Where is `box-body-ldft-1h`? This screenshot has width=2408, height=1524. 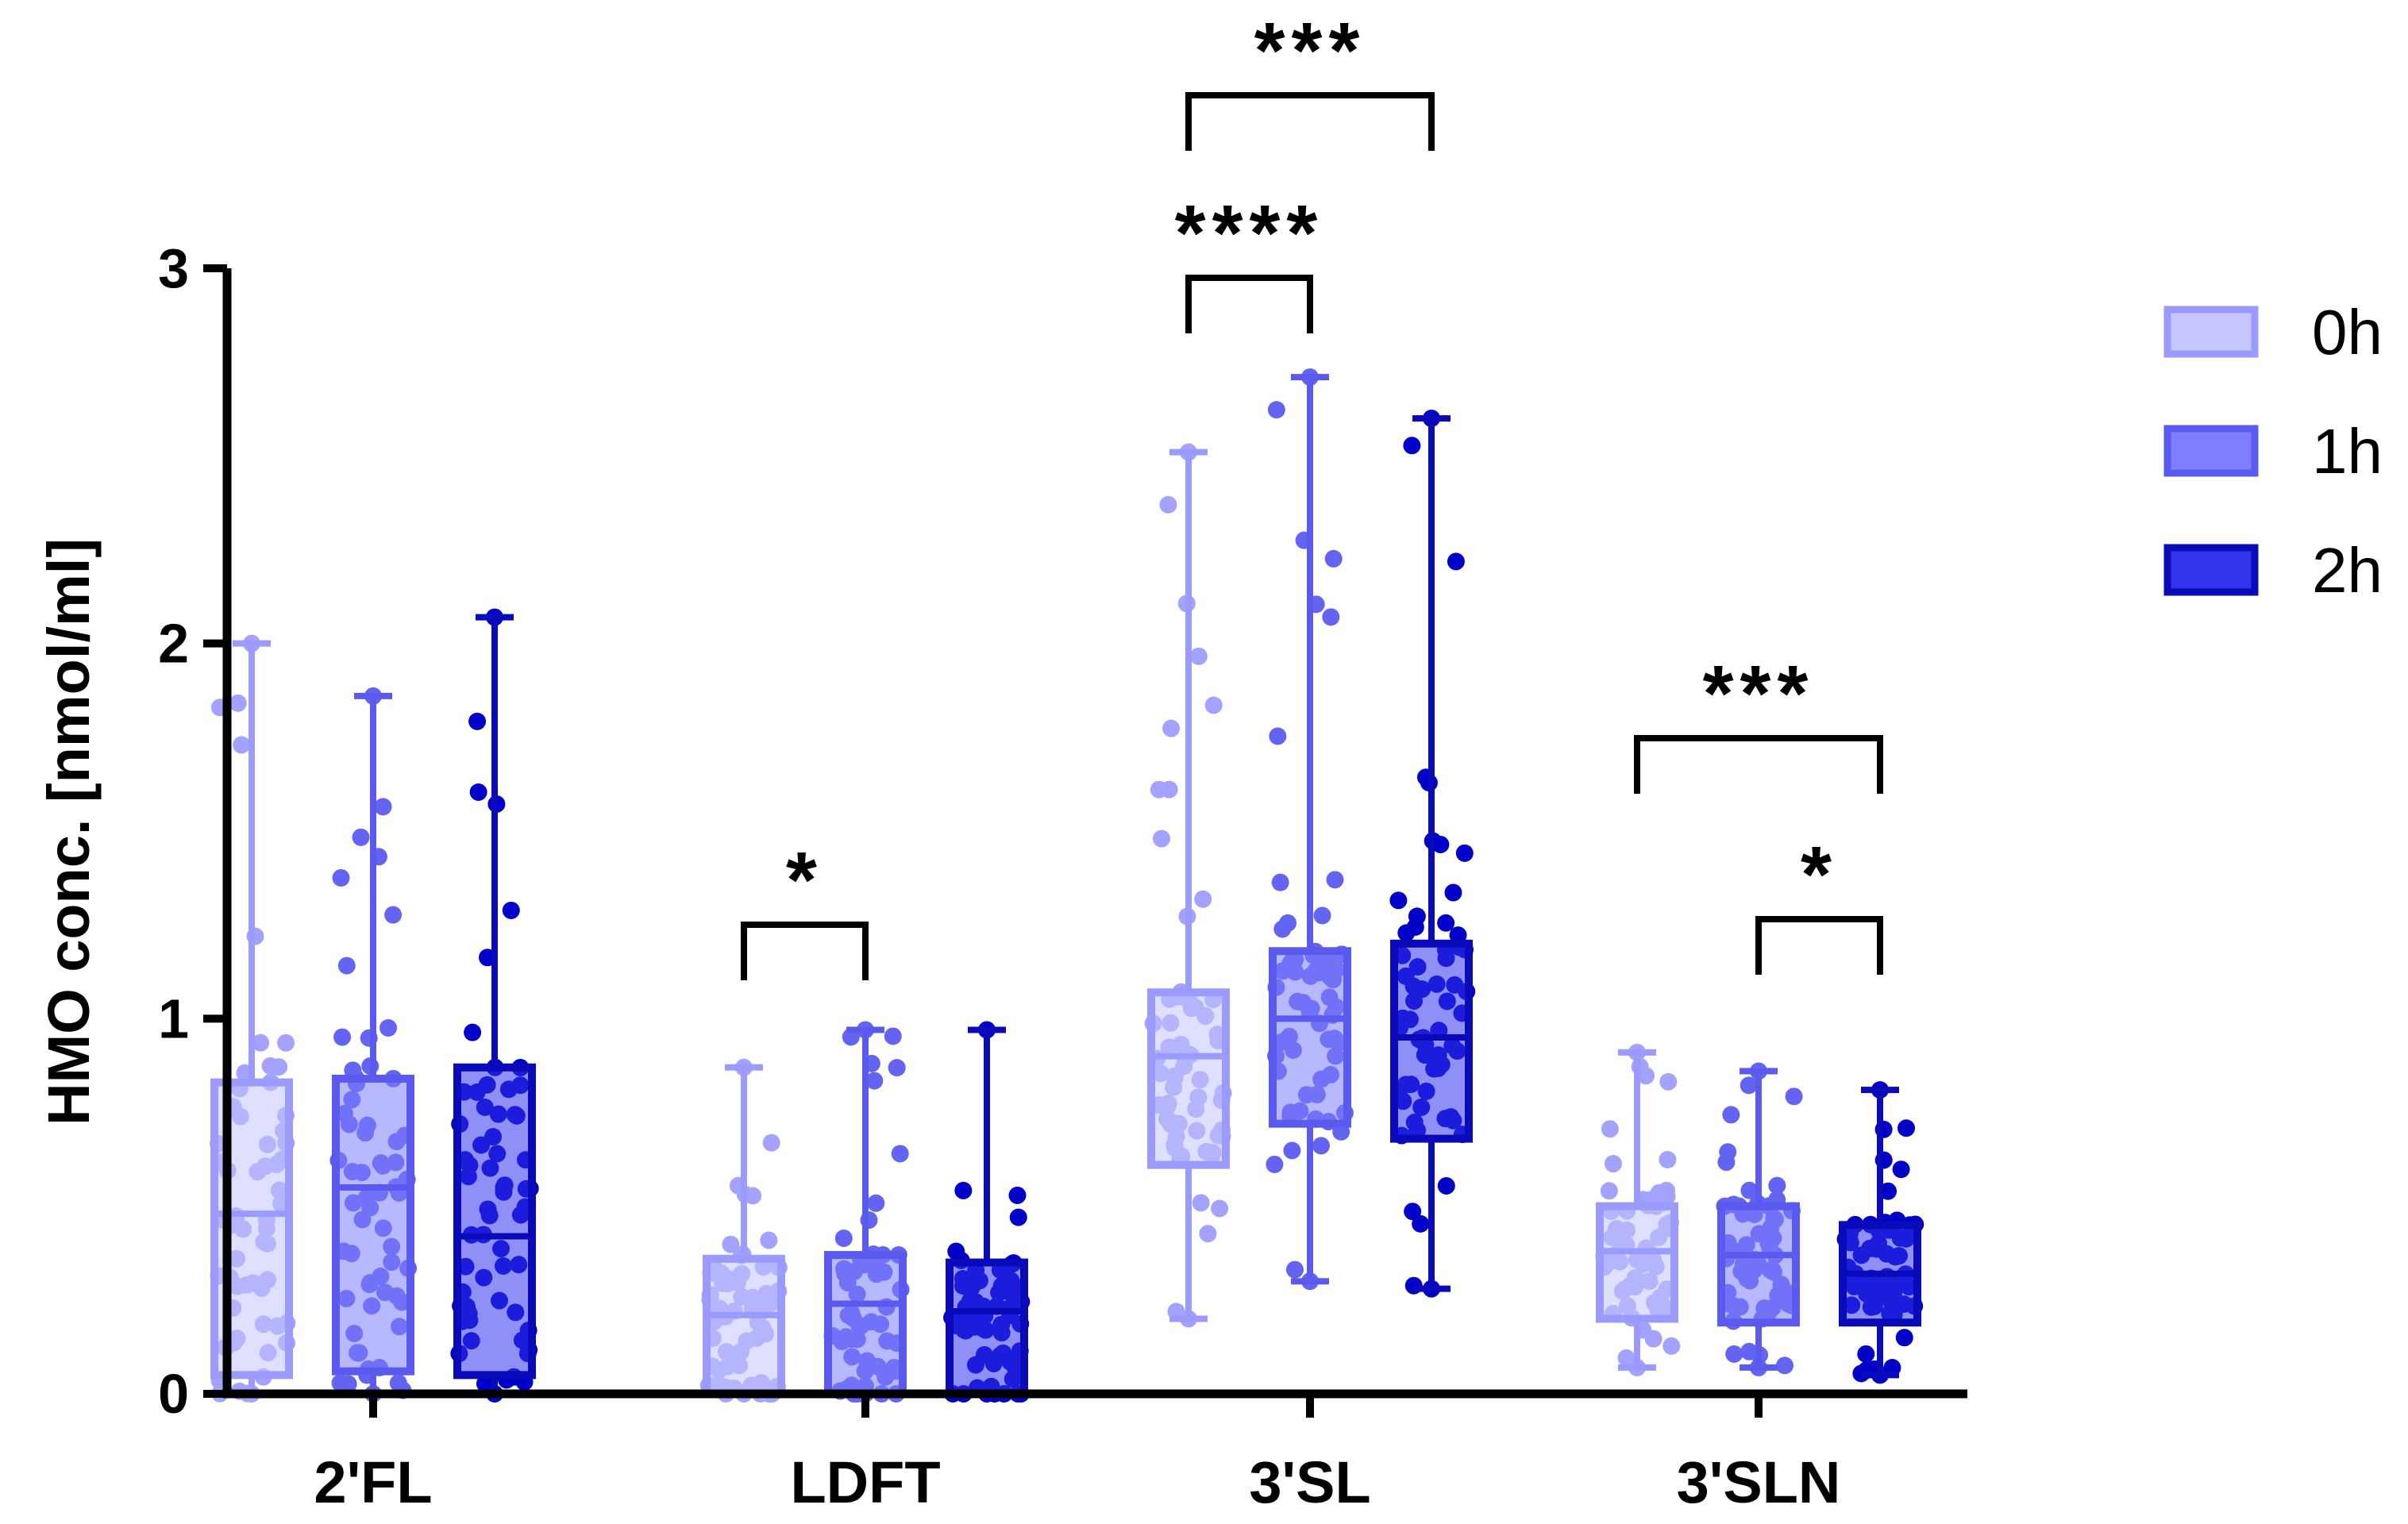
box-body-ldft-1h is located at coordinates (865, 1324).